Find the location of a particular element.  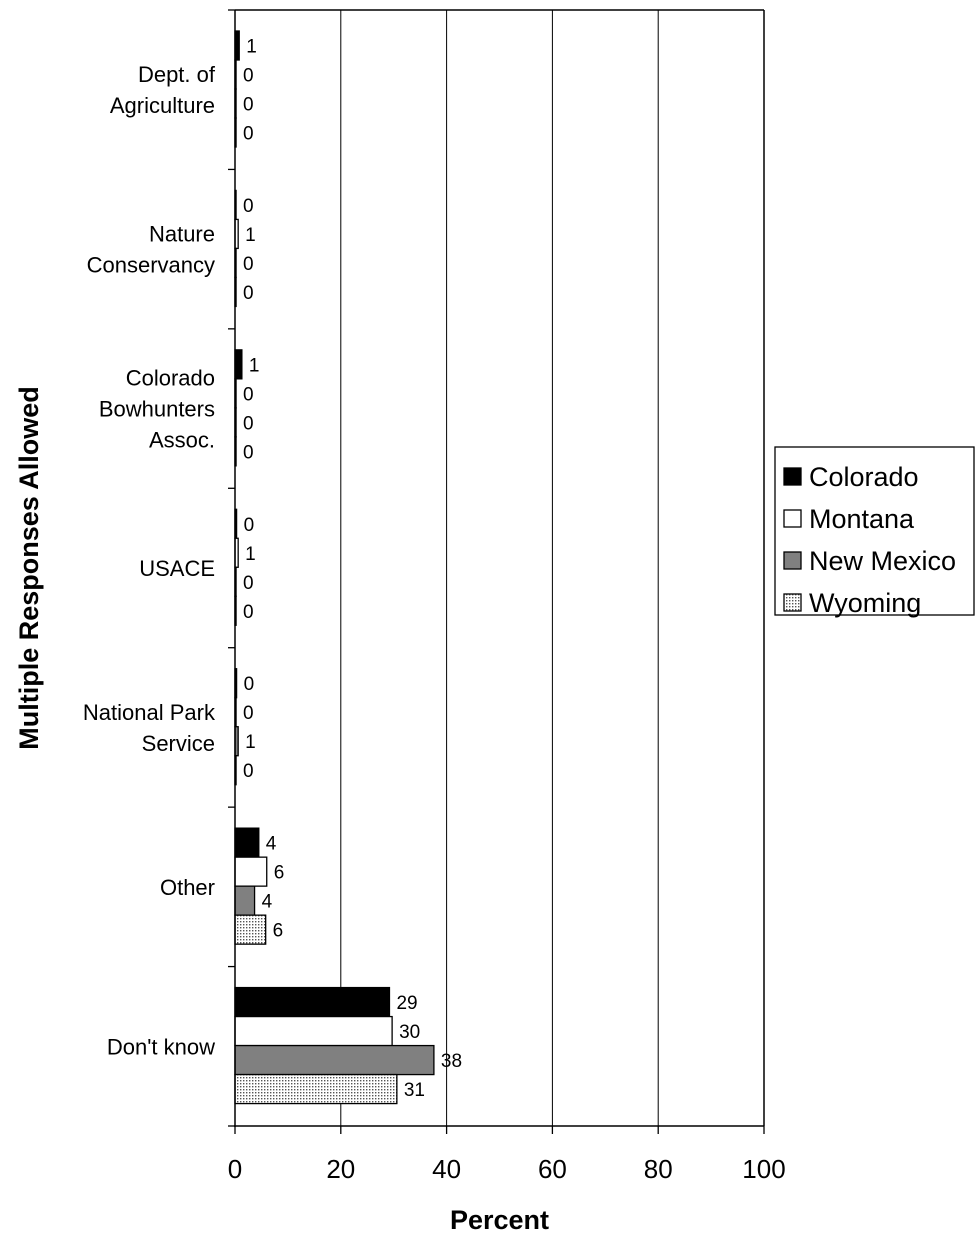

legend: Colorado Montana New Mexico Wyoming is located at coordinates (874, 532).